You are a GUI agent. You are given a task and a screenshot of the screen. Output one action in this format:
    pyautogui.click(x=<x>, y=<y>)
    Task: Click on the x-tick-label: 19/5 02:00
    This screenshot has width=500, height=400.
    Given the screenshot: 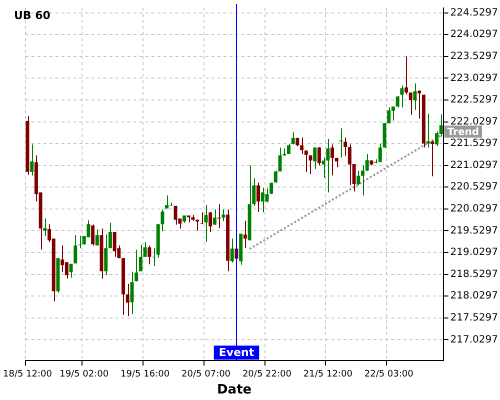 What is the action you would take?
    pyautogui.click(x=84, y=374)
    